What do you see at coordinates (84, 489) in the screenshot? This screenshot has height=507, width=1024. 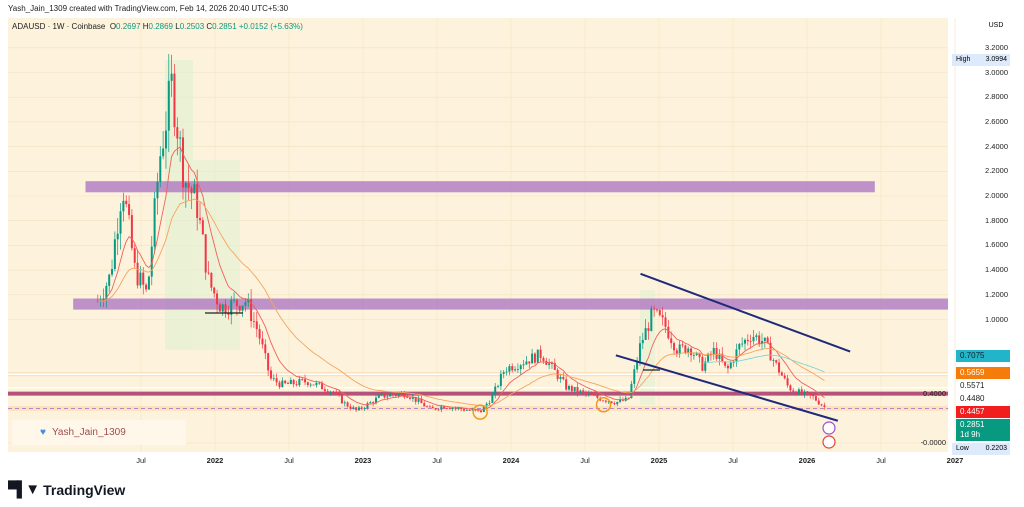 I see `logo-text: TradingView` at bounding box center [84, 489].